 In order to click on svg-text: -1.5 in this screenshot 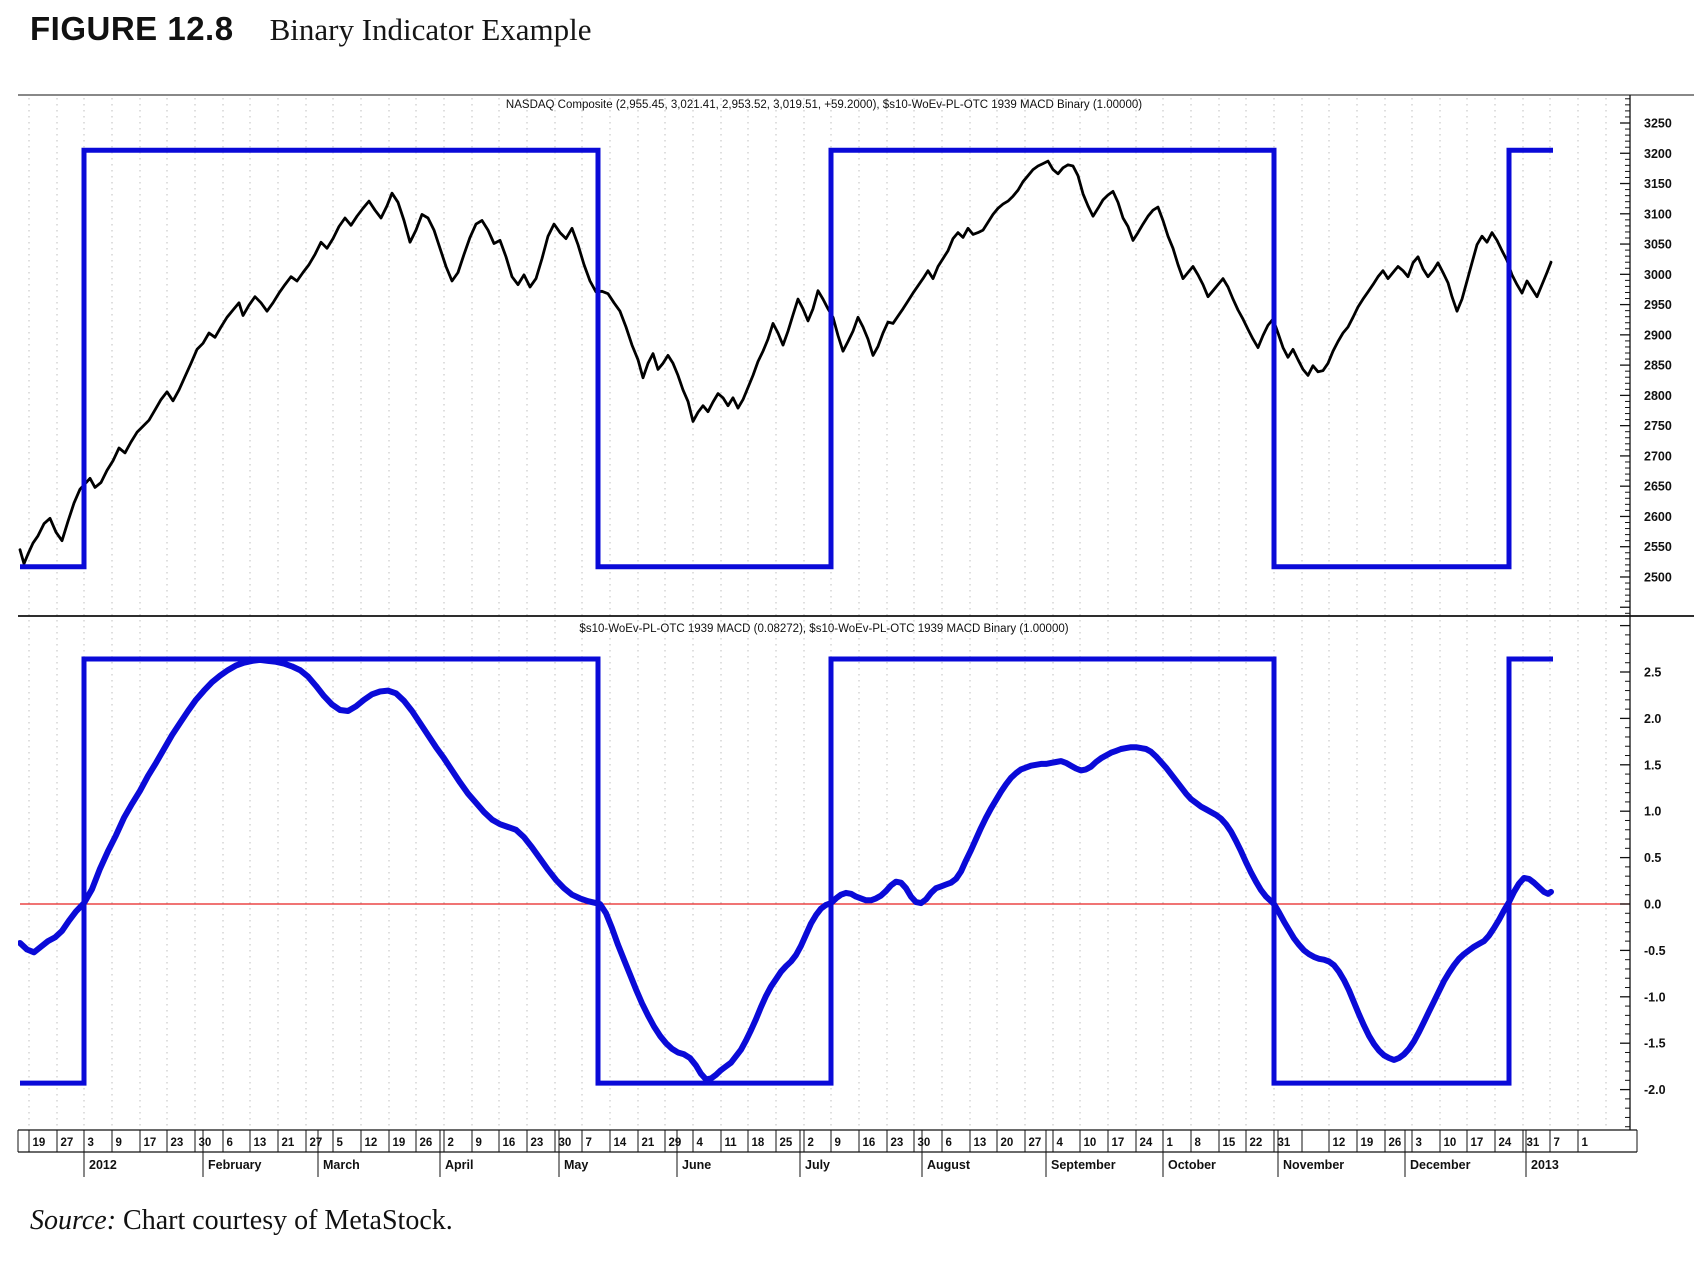, I will do `click(1655, 1044)`.